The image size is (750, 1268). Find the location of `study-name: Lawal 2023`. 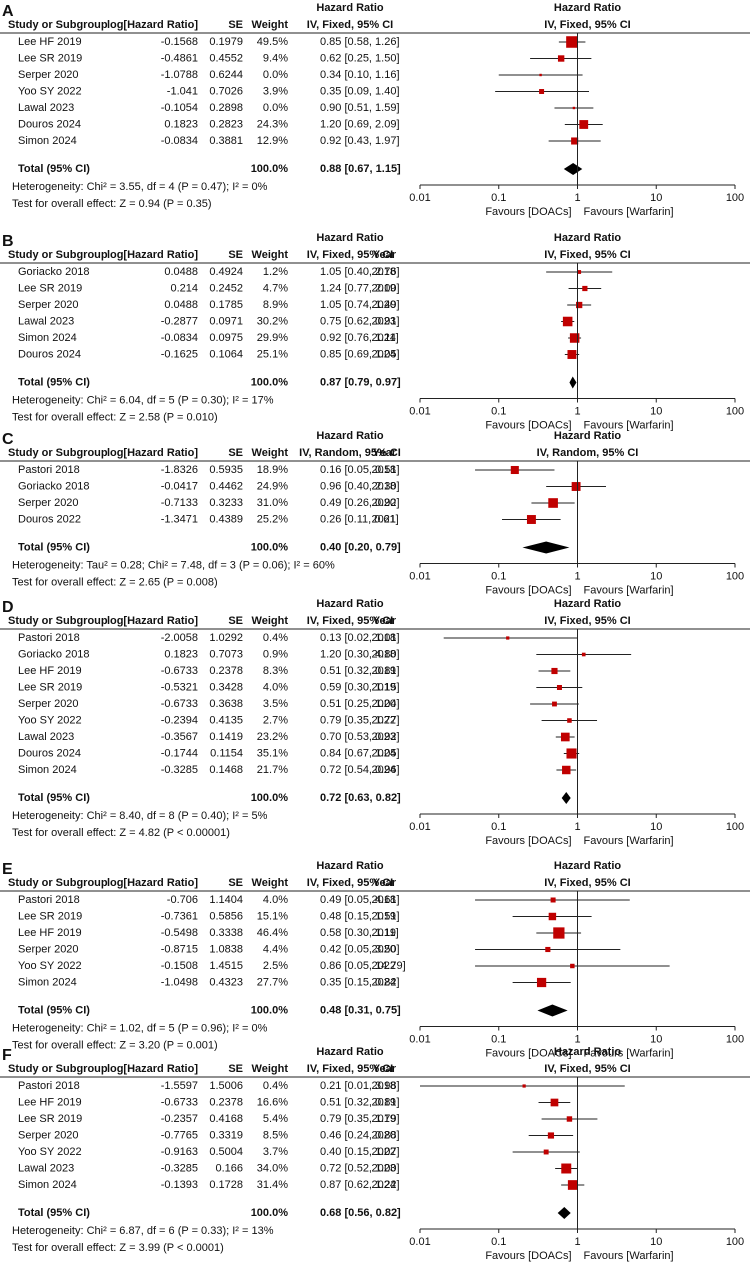

study-name: Lawal 2023 is located at coordinates (46, 321).